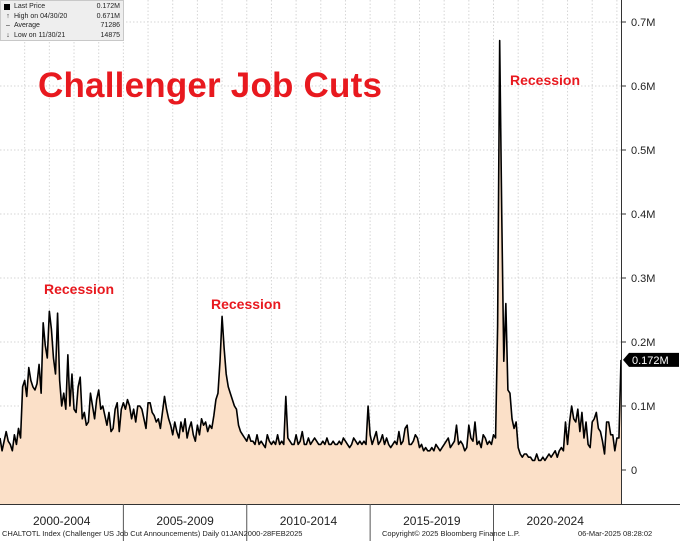 This screenshot has width=680, height=541. I want to click on footer-copyright: Copyright© 2025 Bloomberg Finance L.P., so click(451, 533).